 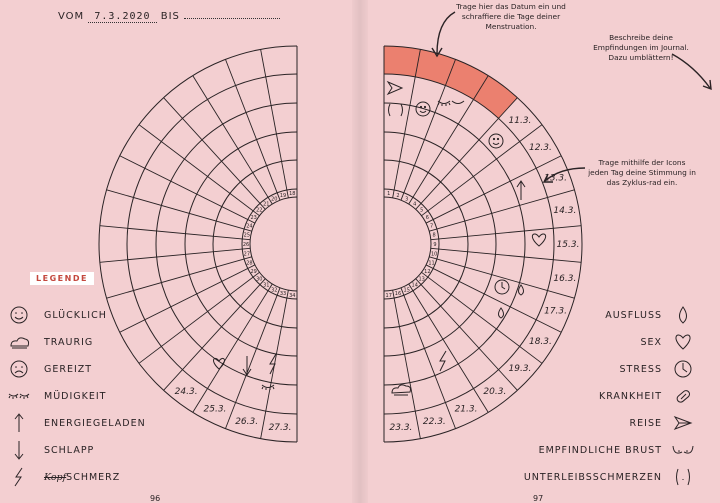 I want to click on wheel-day-number: 25, so click(x=247, y=236).